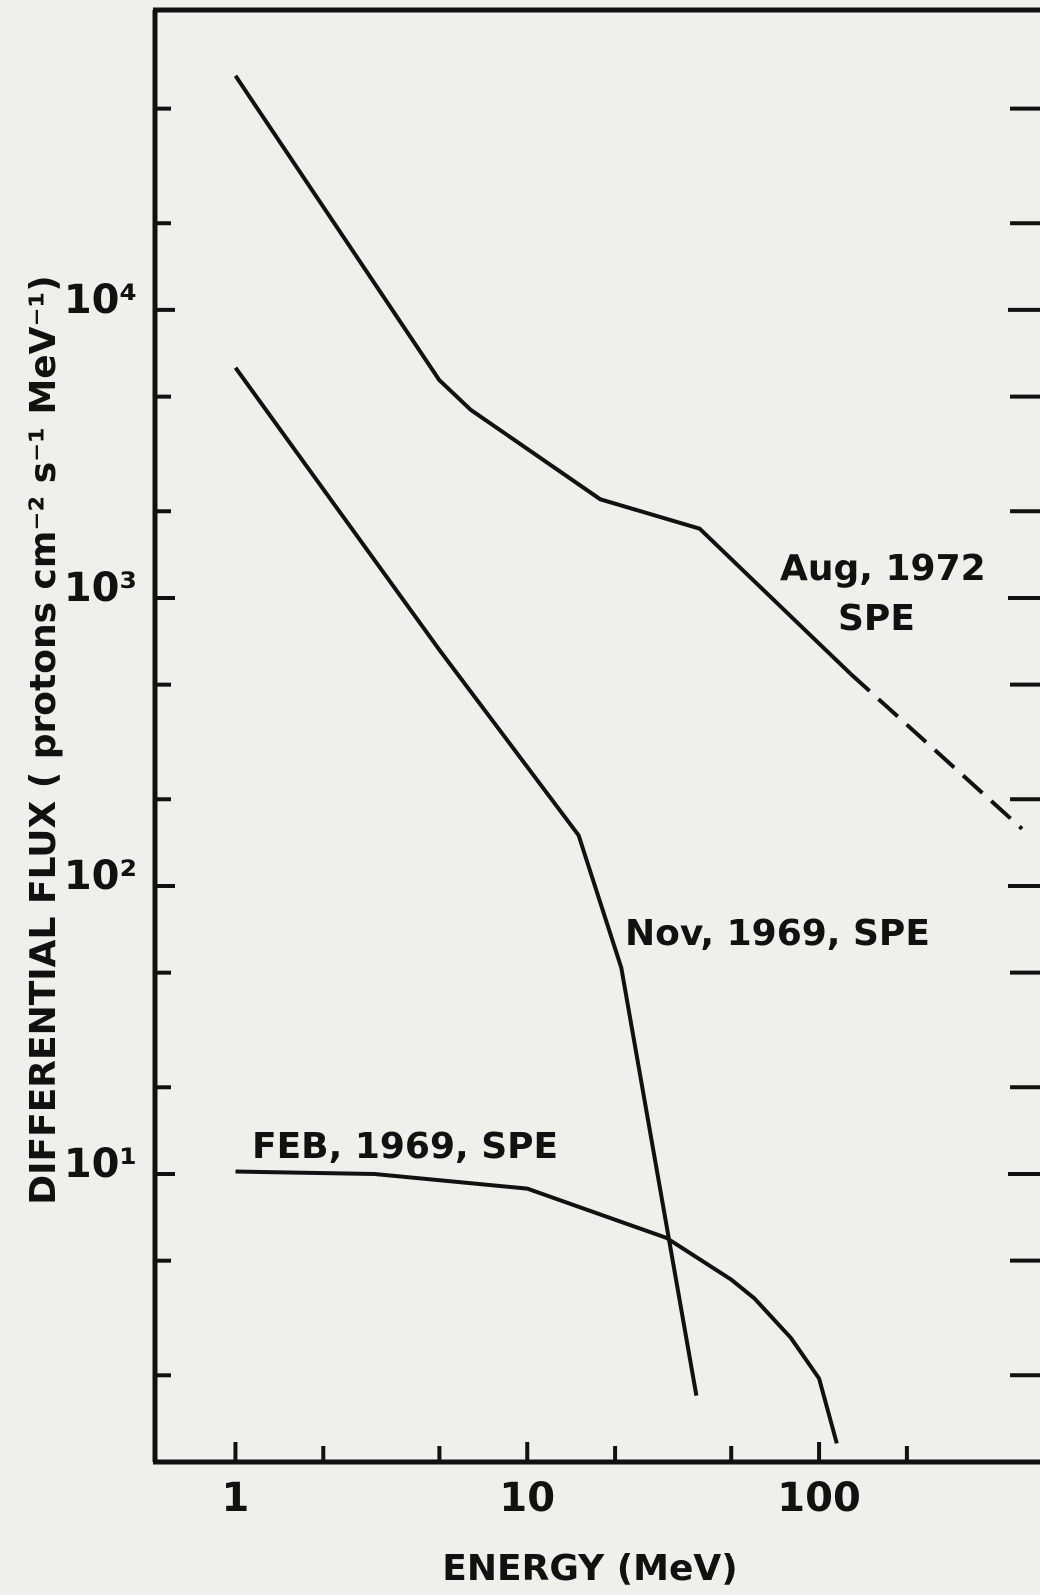 This screenshot has height=1595, width=1040. I want to click on x-tick-label: 100, so click(819, 1498).